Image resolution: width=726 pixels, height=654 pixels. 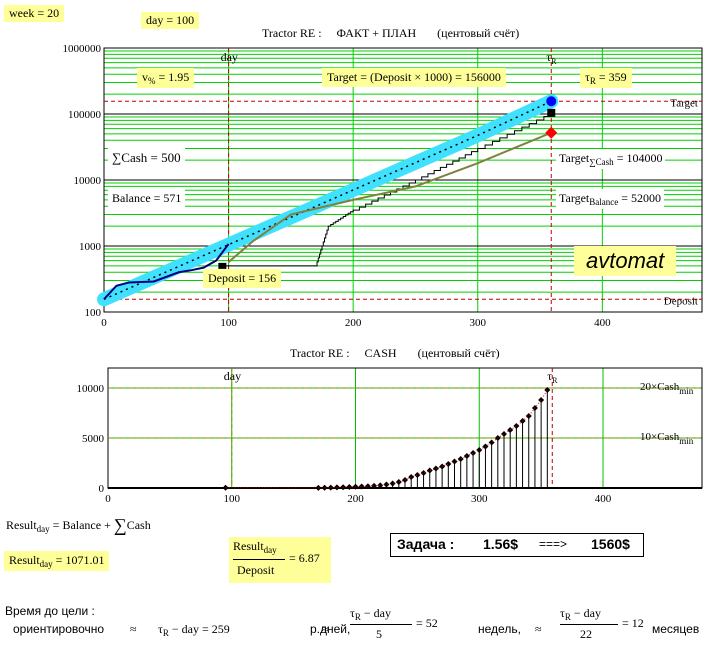 What do you see at coordinates (85, 115) in the screenshot?
I see `y-tick-label: 100000` at bounding box center [85, 115].